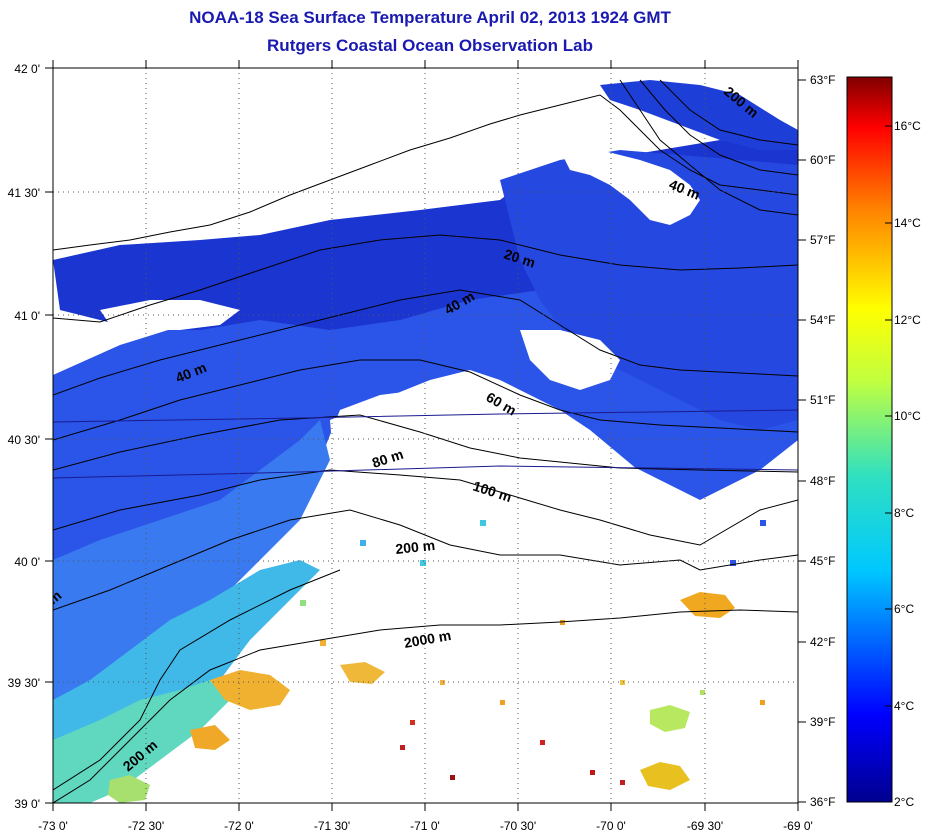  What do you see at coordinates (798, 826) in the screenshot?
I see `lon-tick-label: -69 0'` at bounding box center [798, 826].